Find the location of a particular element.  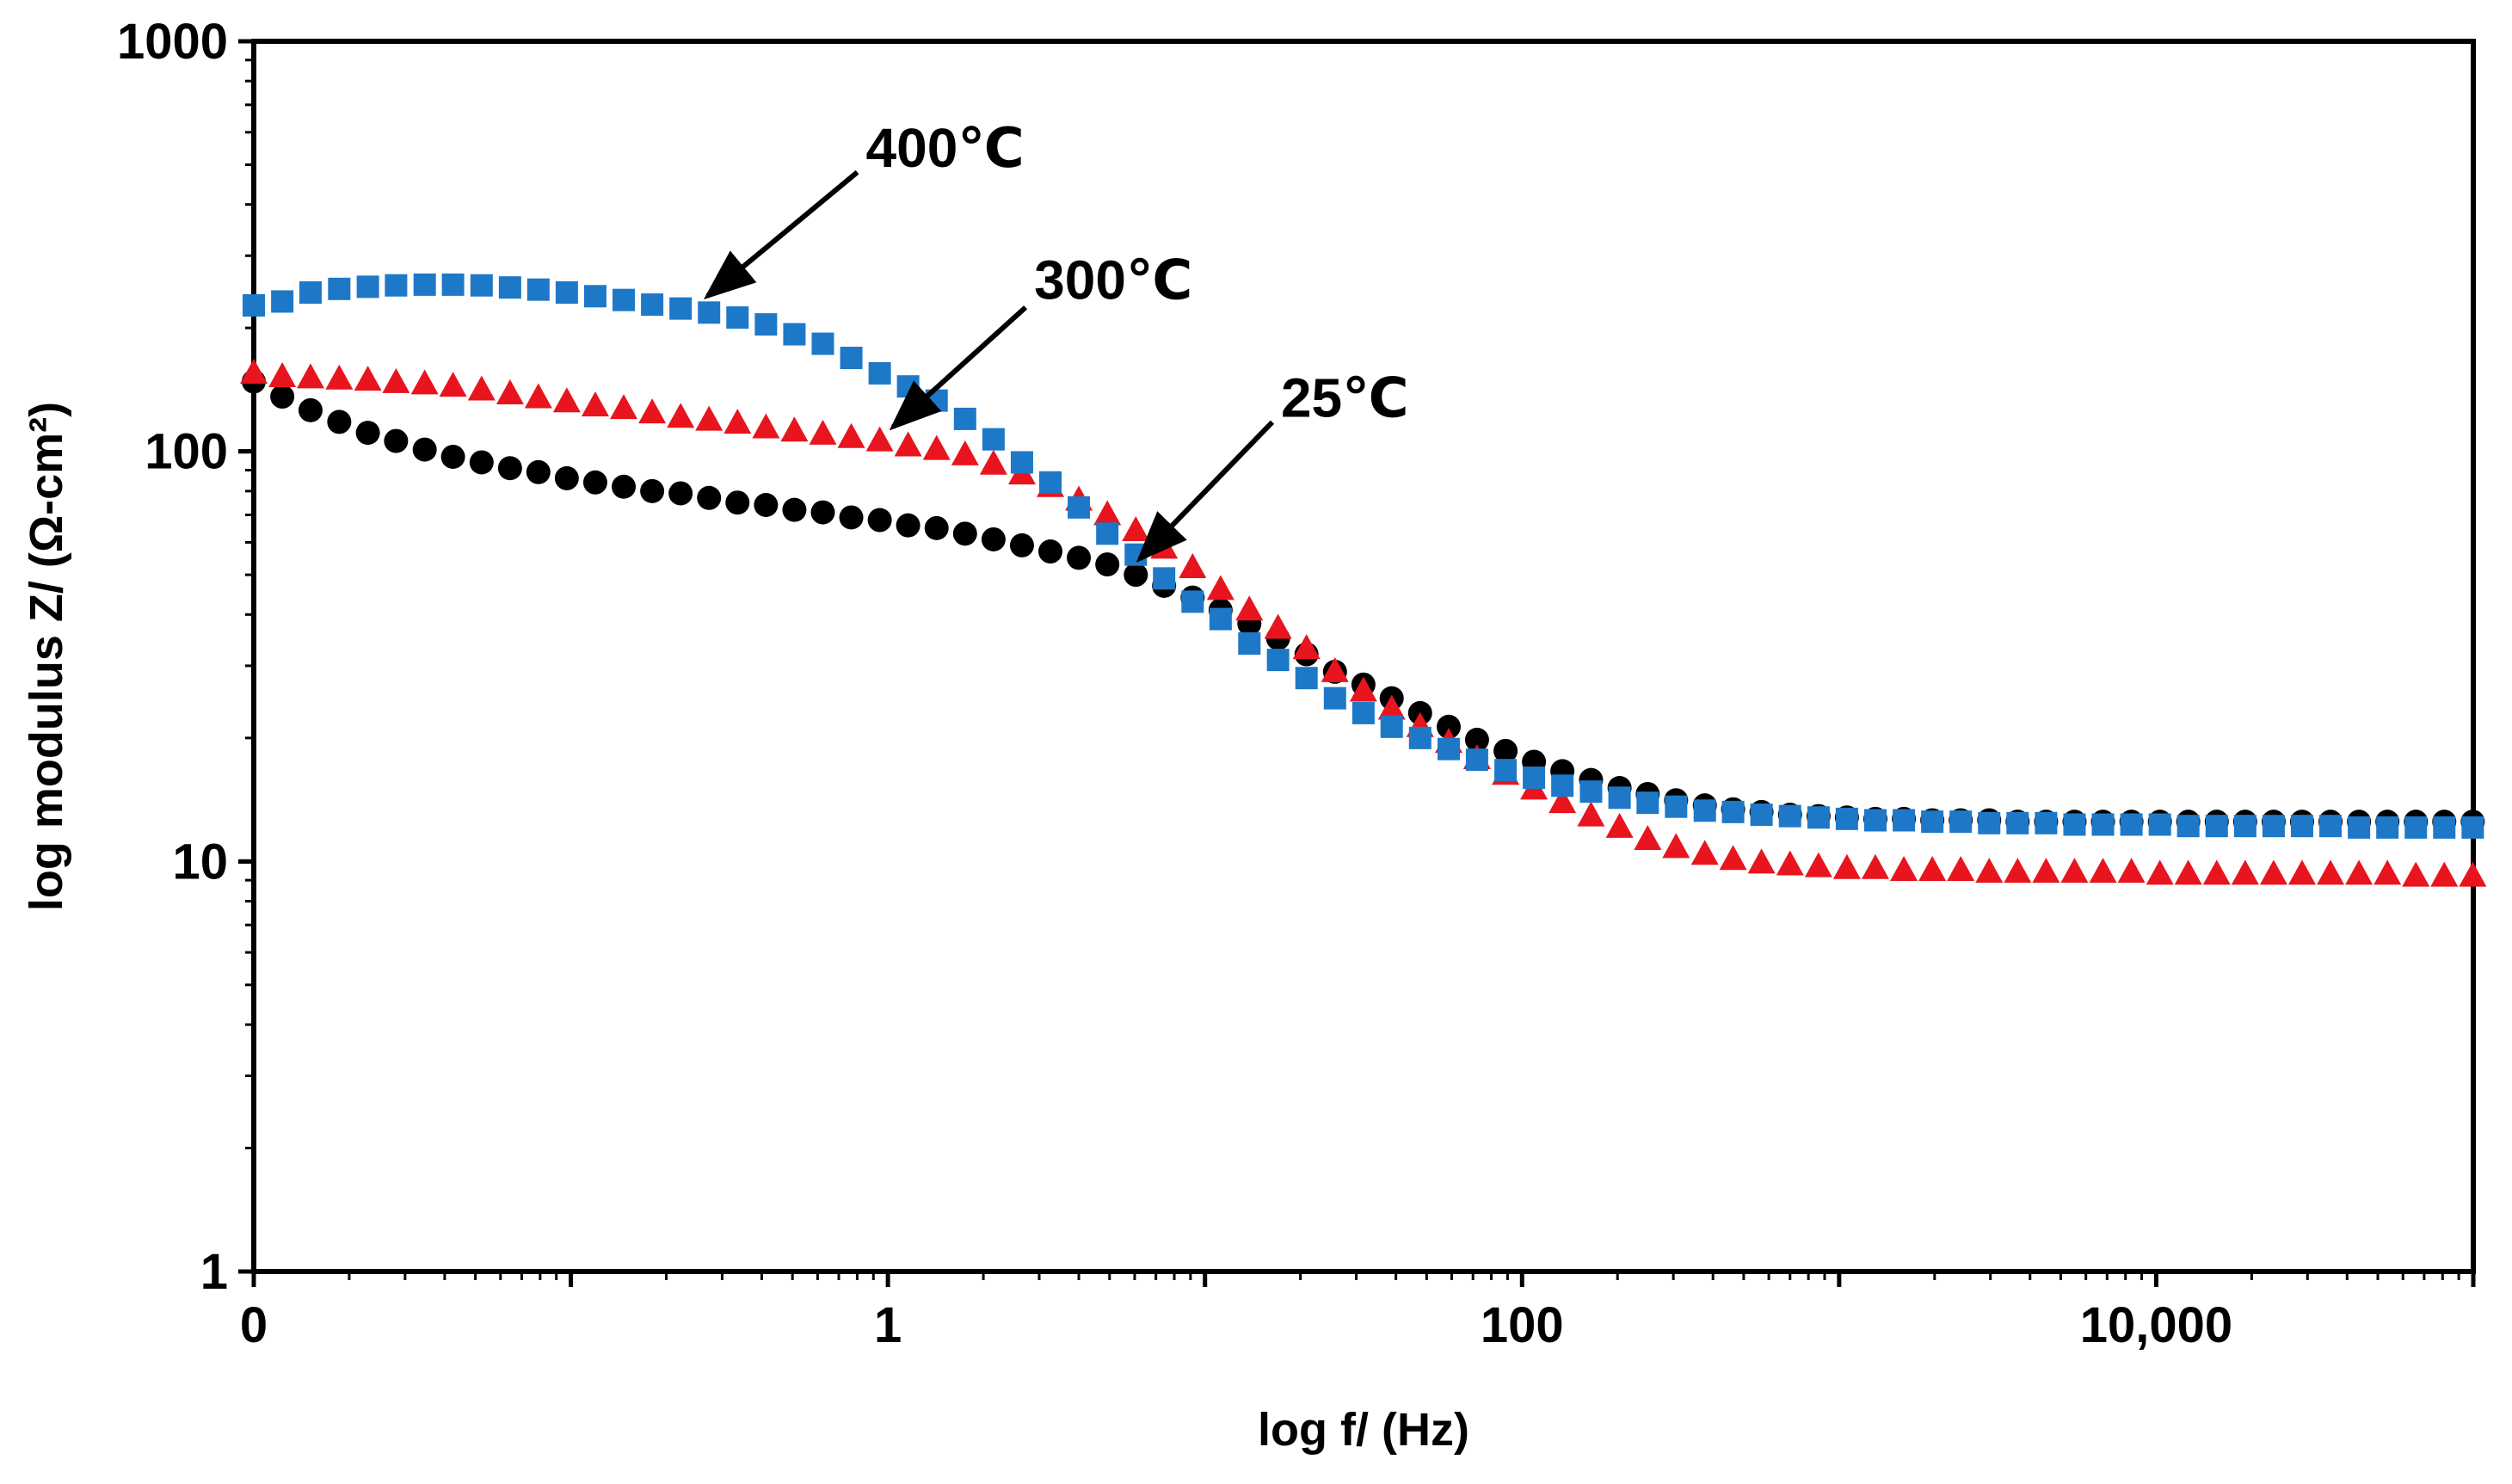

y-tick-label: 100 is located at coordinates (186, 452).